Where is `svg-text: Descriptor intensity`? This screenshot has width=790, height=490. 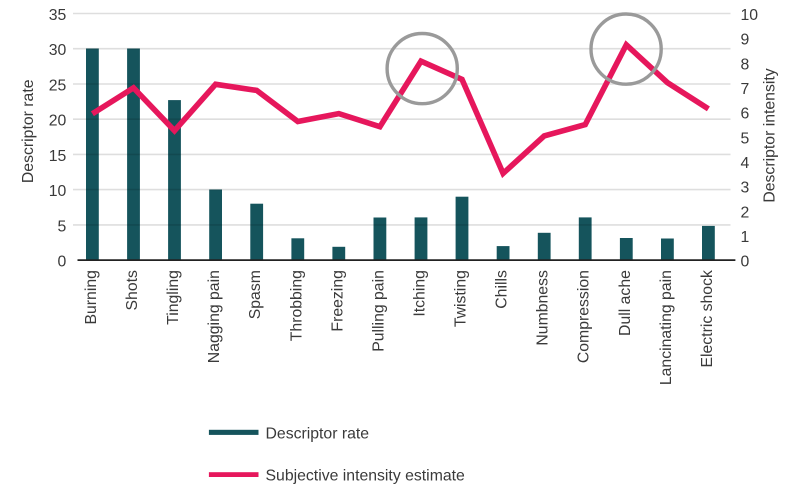
svg-text: Descriptor intensity is located at coordinates (770, 135).